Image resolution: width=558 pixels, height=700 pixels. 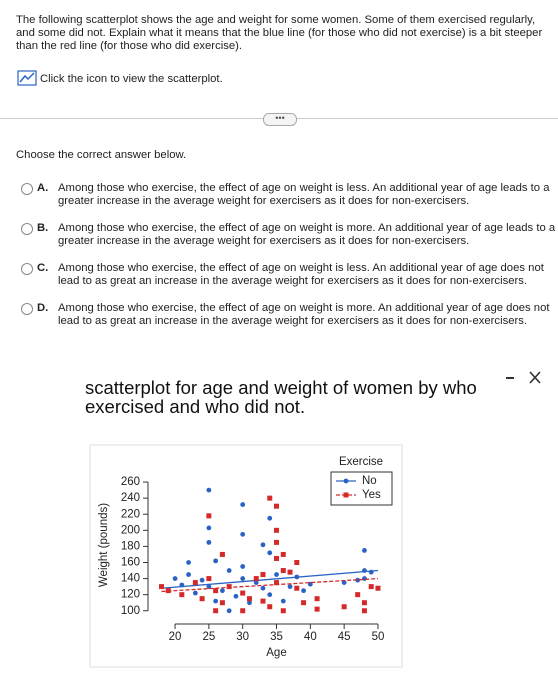 I want to click on option-letter: D., so click(x=43, y=308).